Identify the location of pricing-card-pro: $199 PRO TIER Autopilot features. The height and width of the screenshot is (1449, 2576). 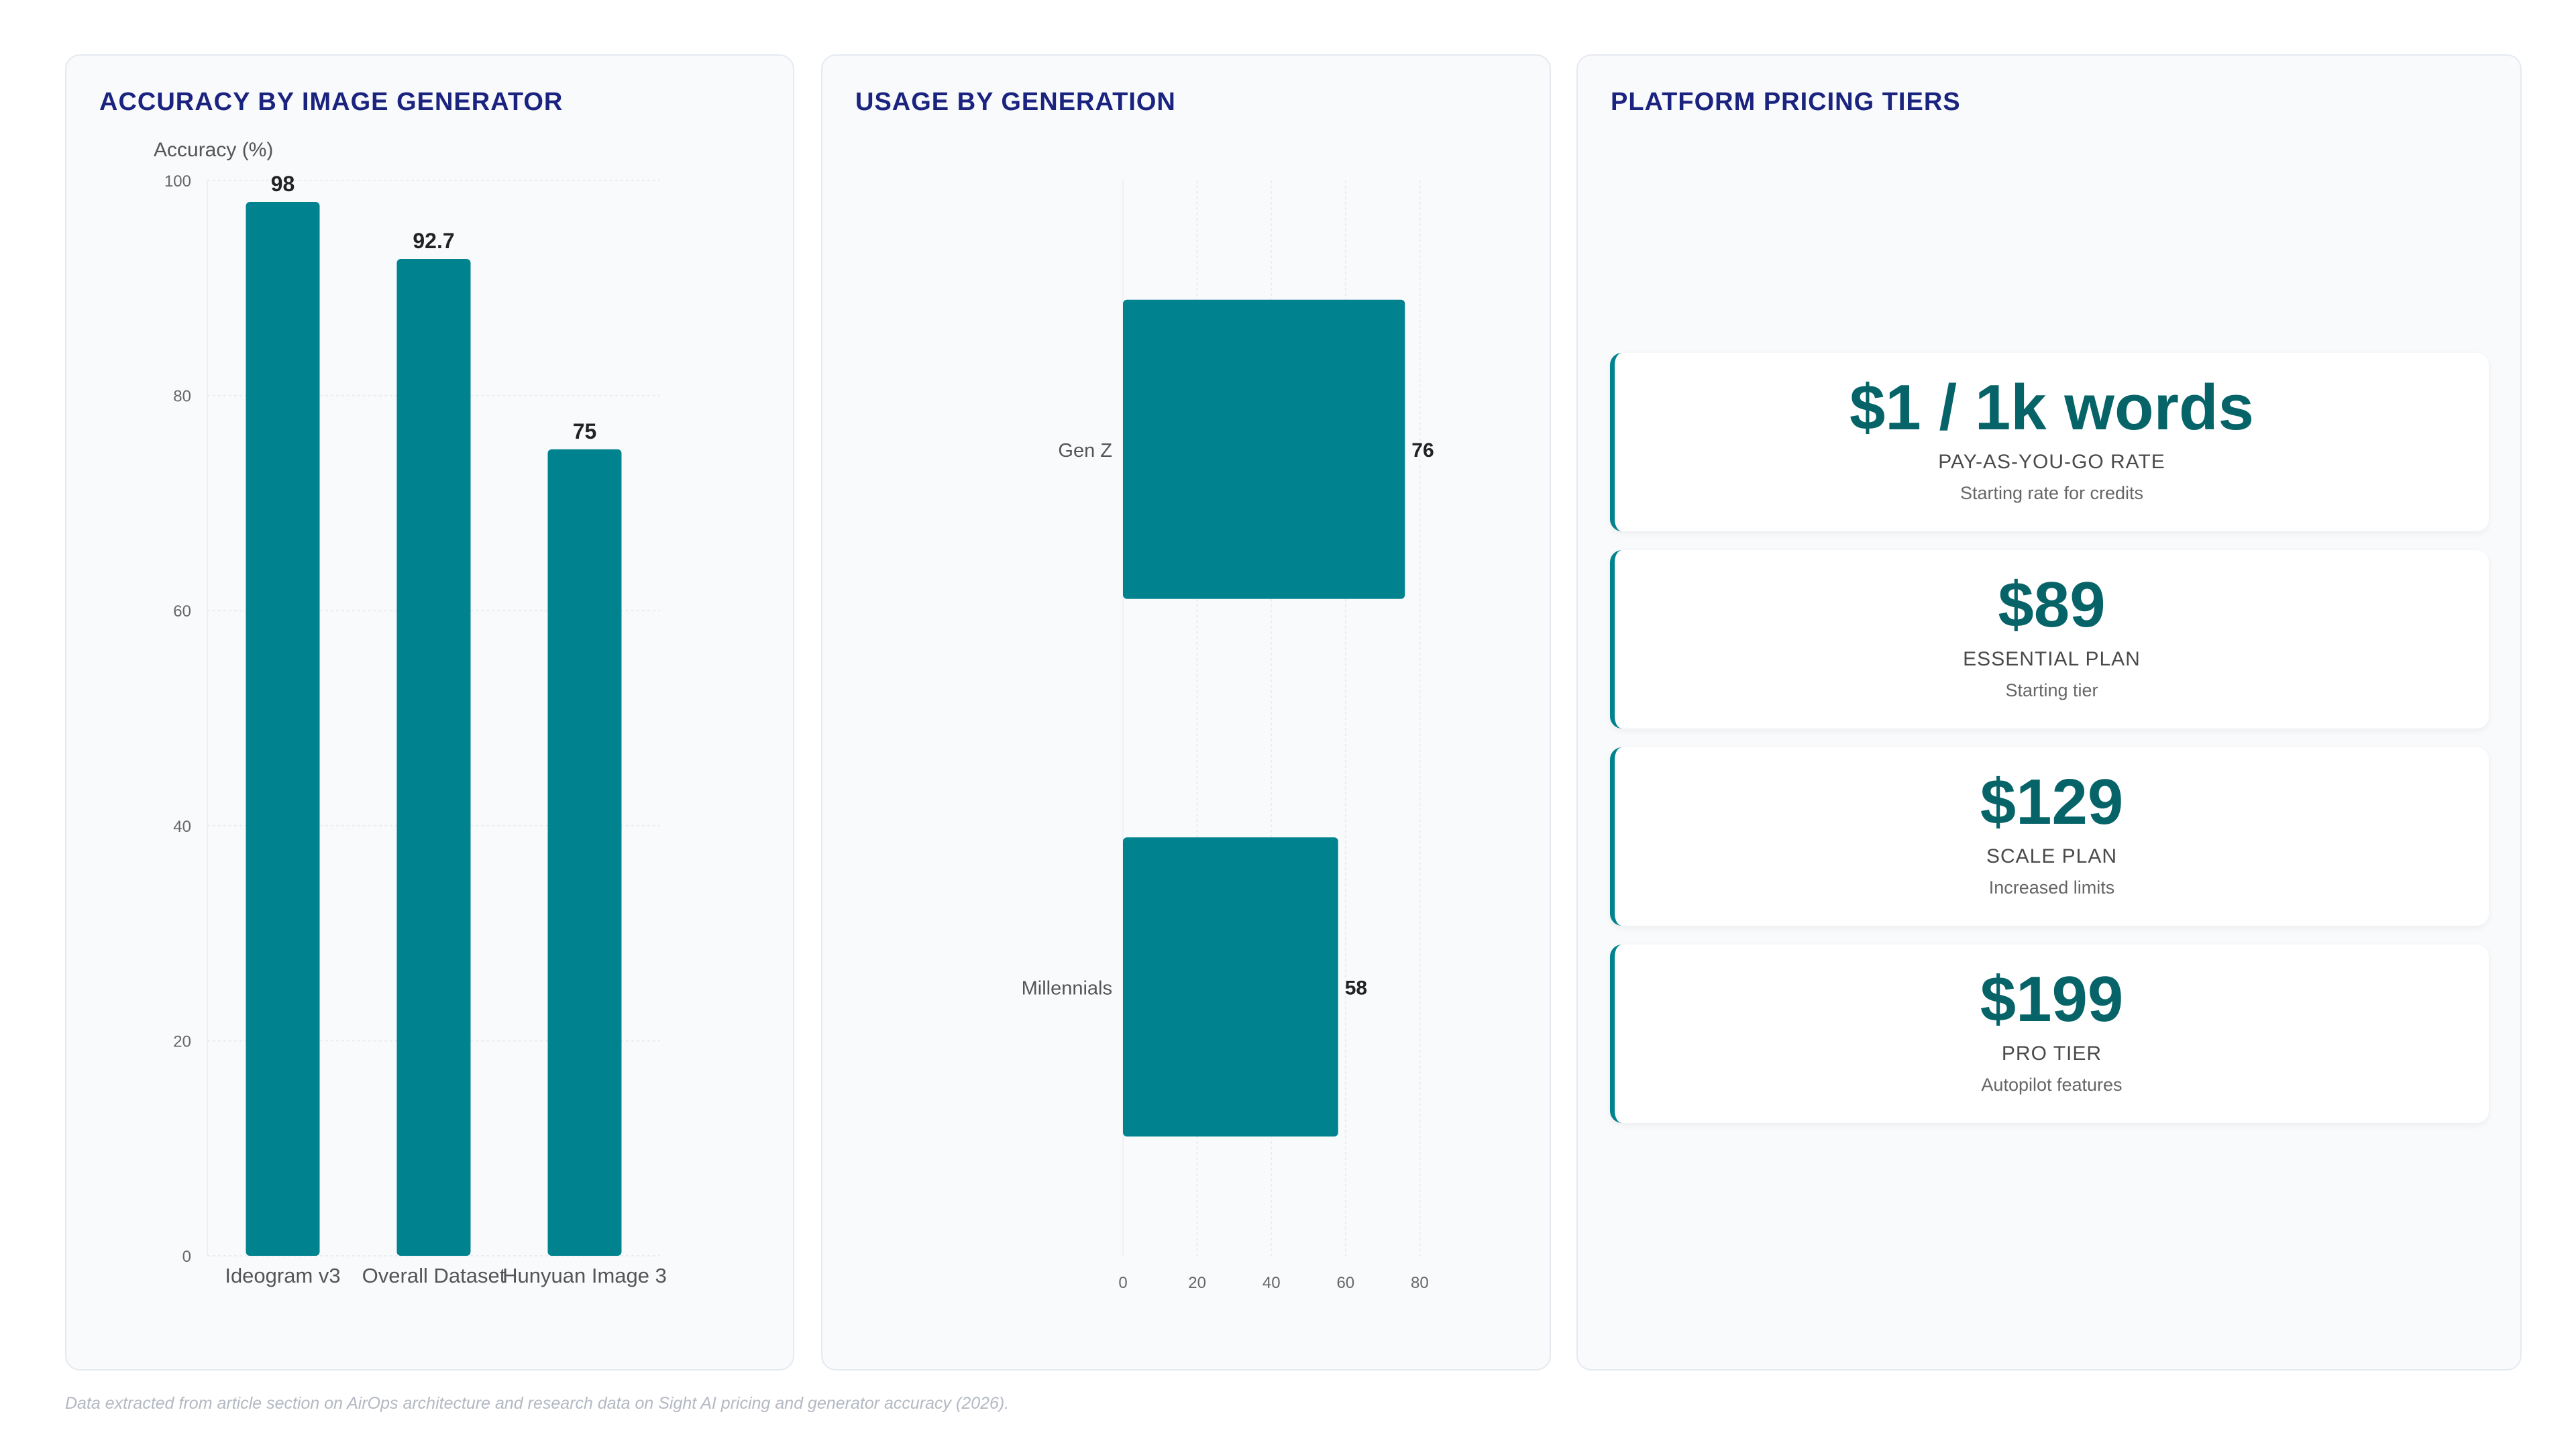
(2049, 1034).